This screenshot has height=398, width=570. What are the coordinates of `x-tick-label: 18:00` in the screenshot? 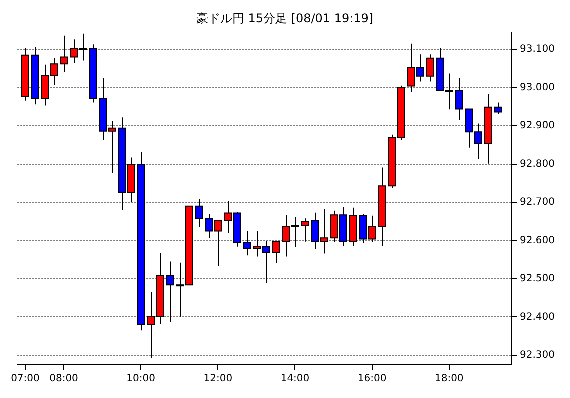 It's located at (449, 379).